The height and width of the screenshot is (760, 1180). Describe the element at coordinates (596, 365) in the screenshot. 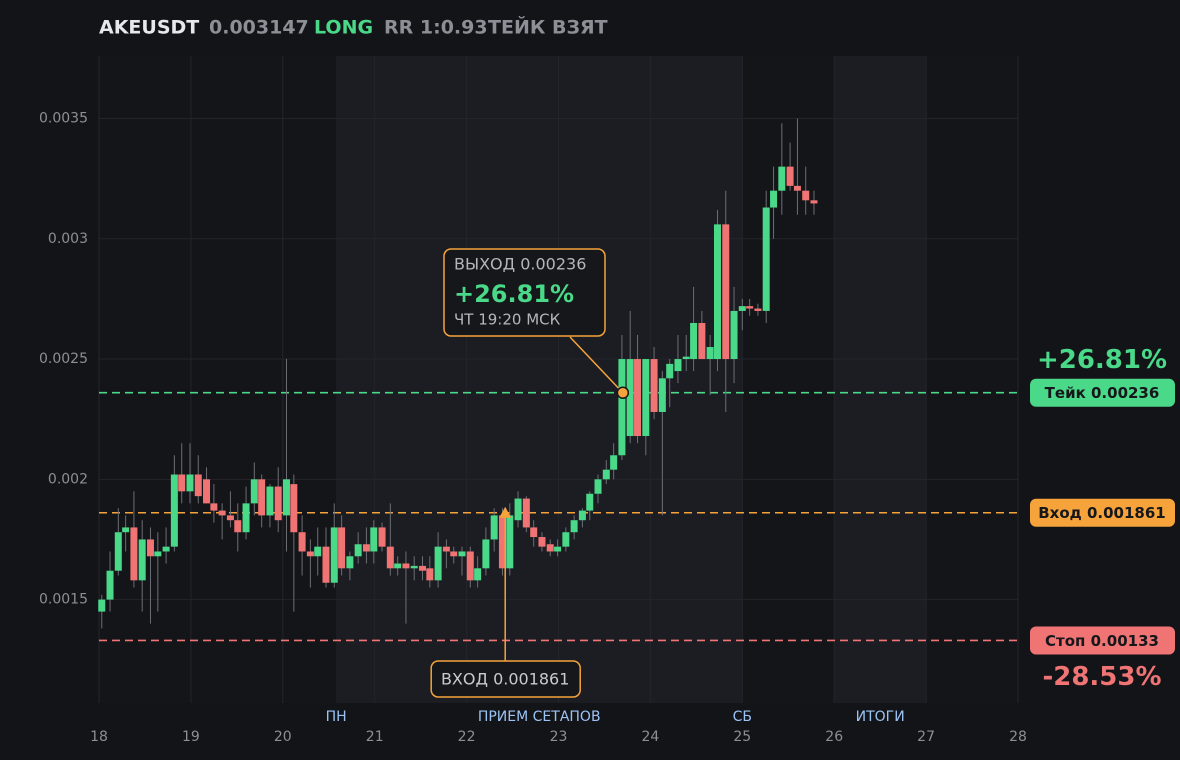

I see `exit-connector` at that location.